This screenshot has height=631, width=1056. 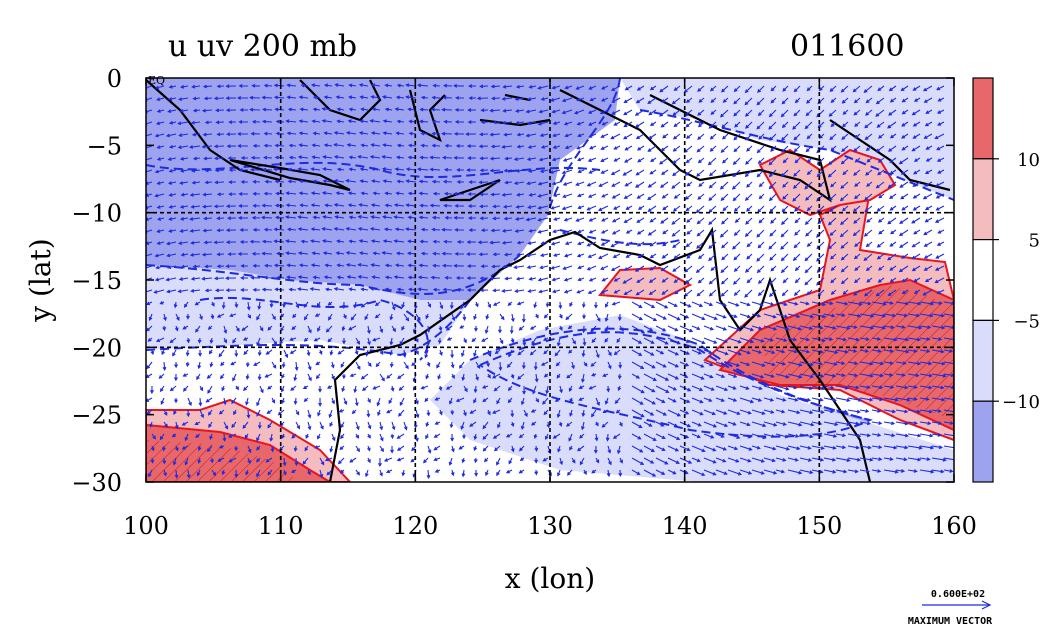 I want to click on y-tick-label: −30, so click(x=96, y=483).